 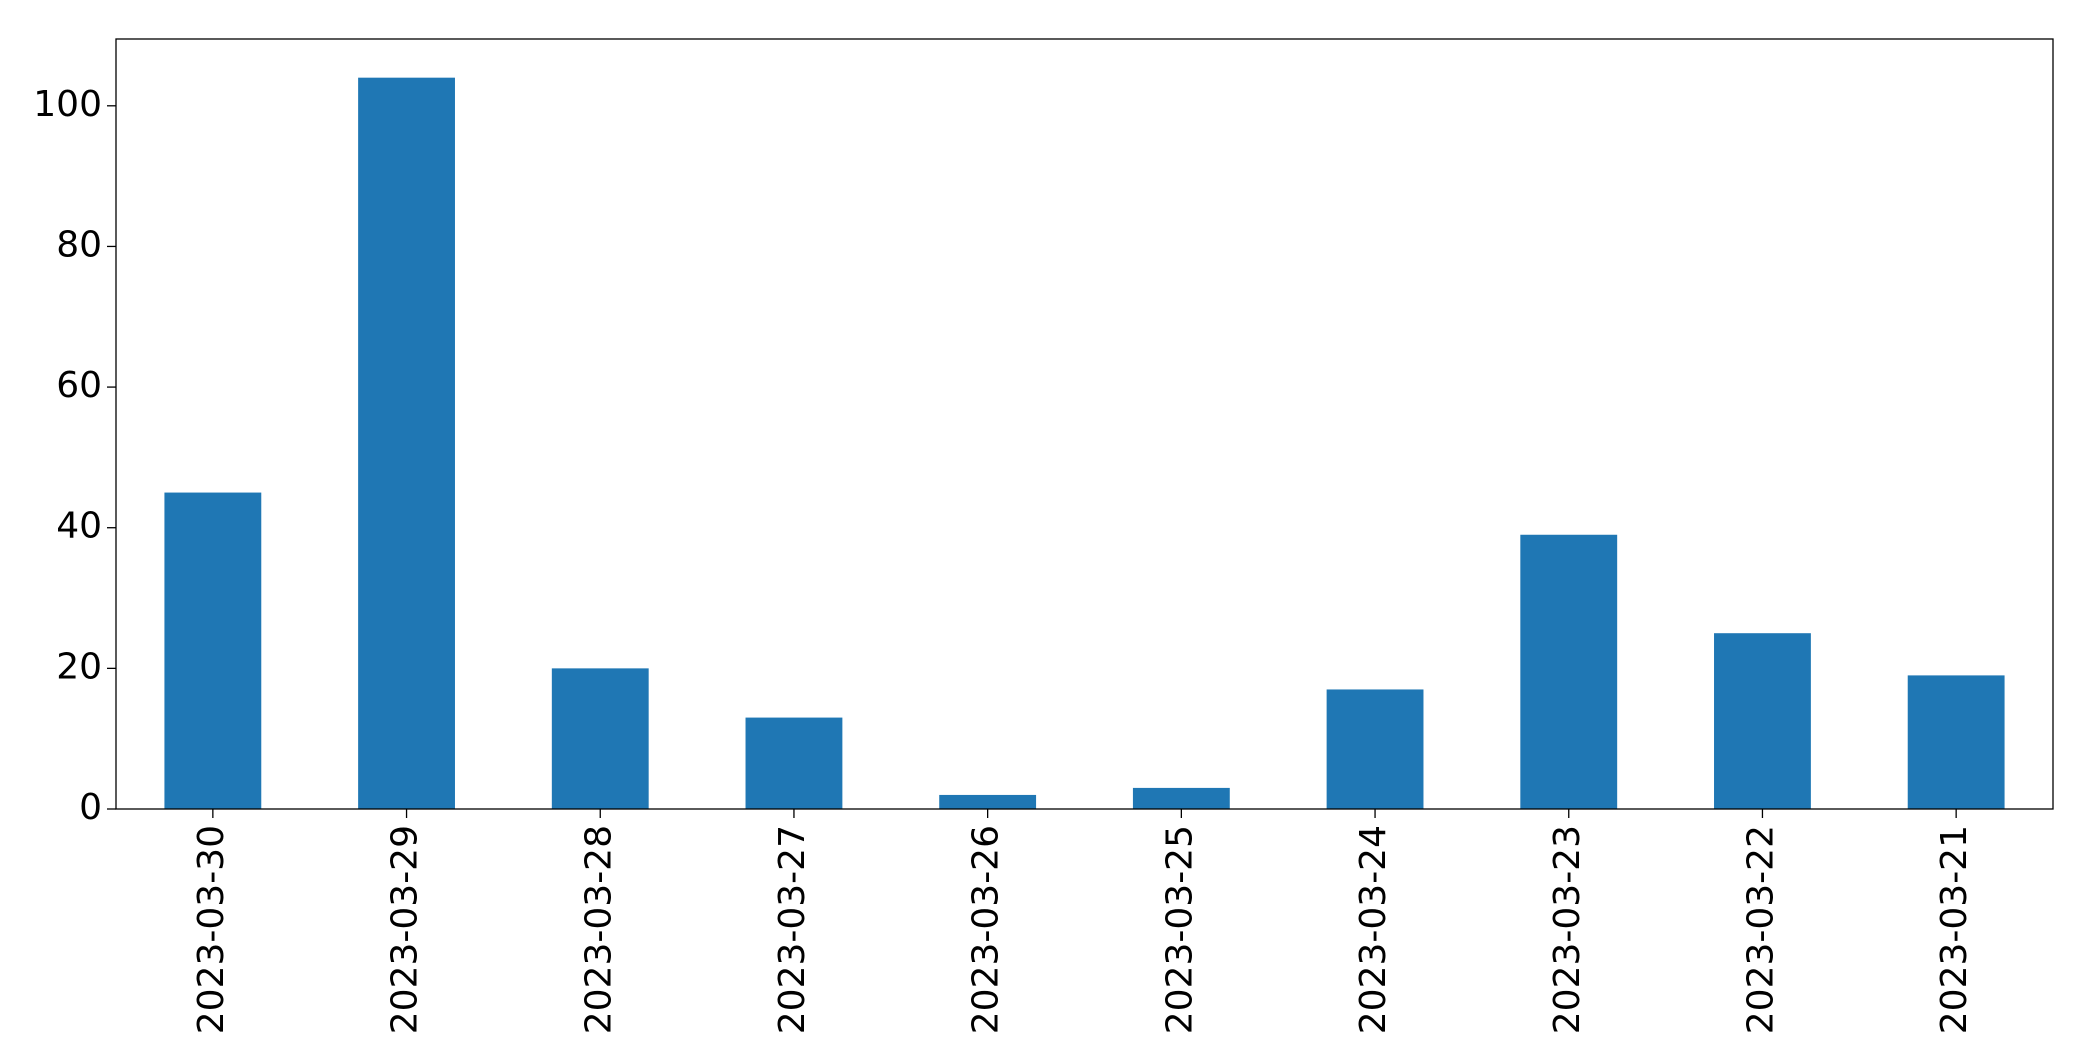 I want to click on y-tick-label: 60, so click(x=79, y=385).